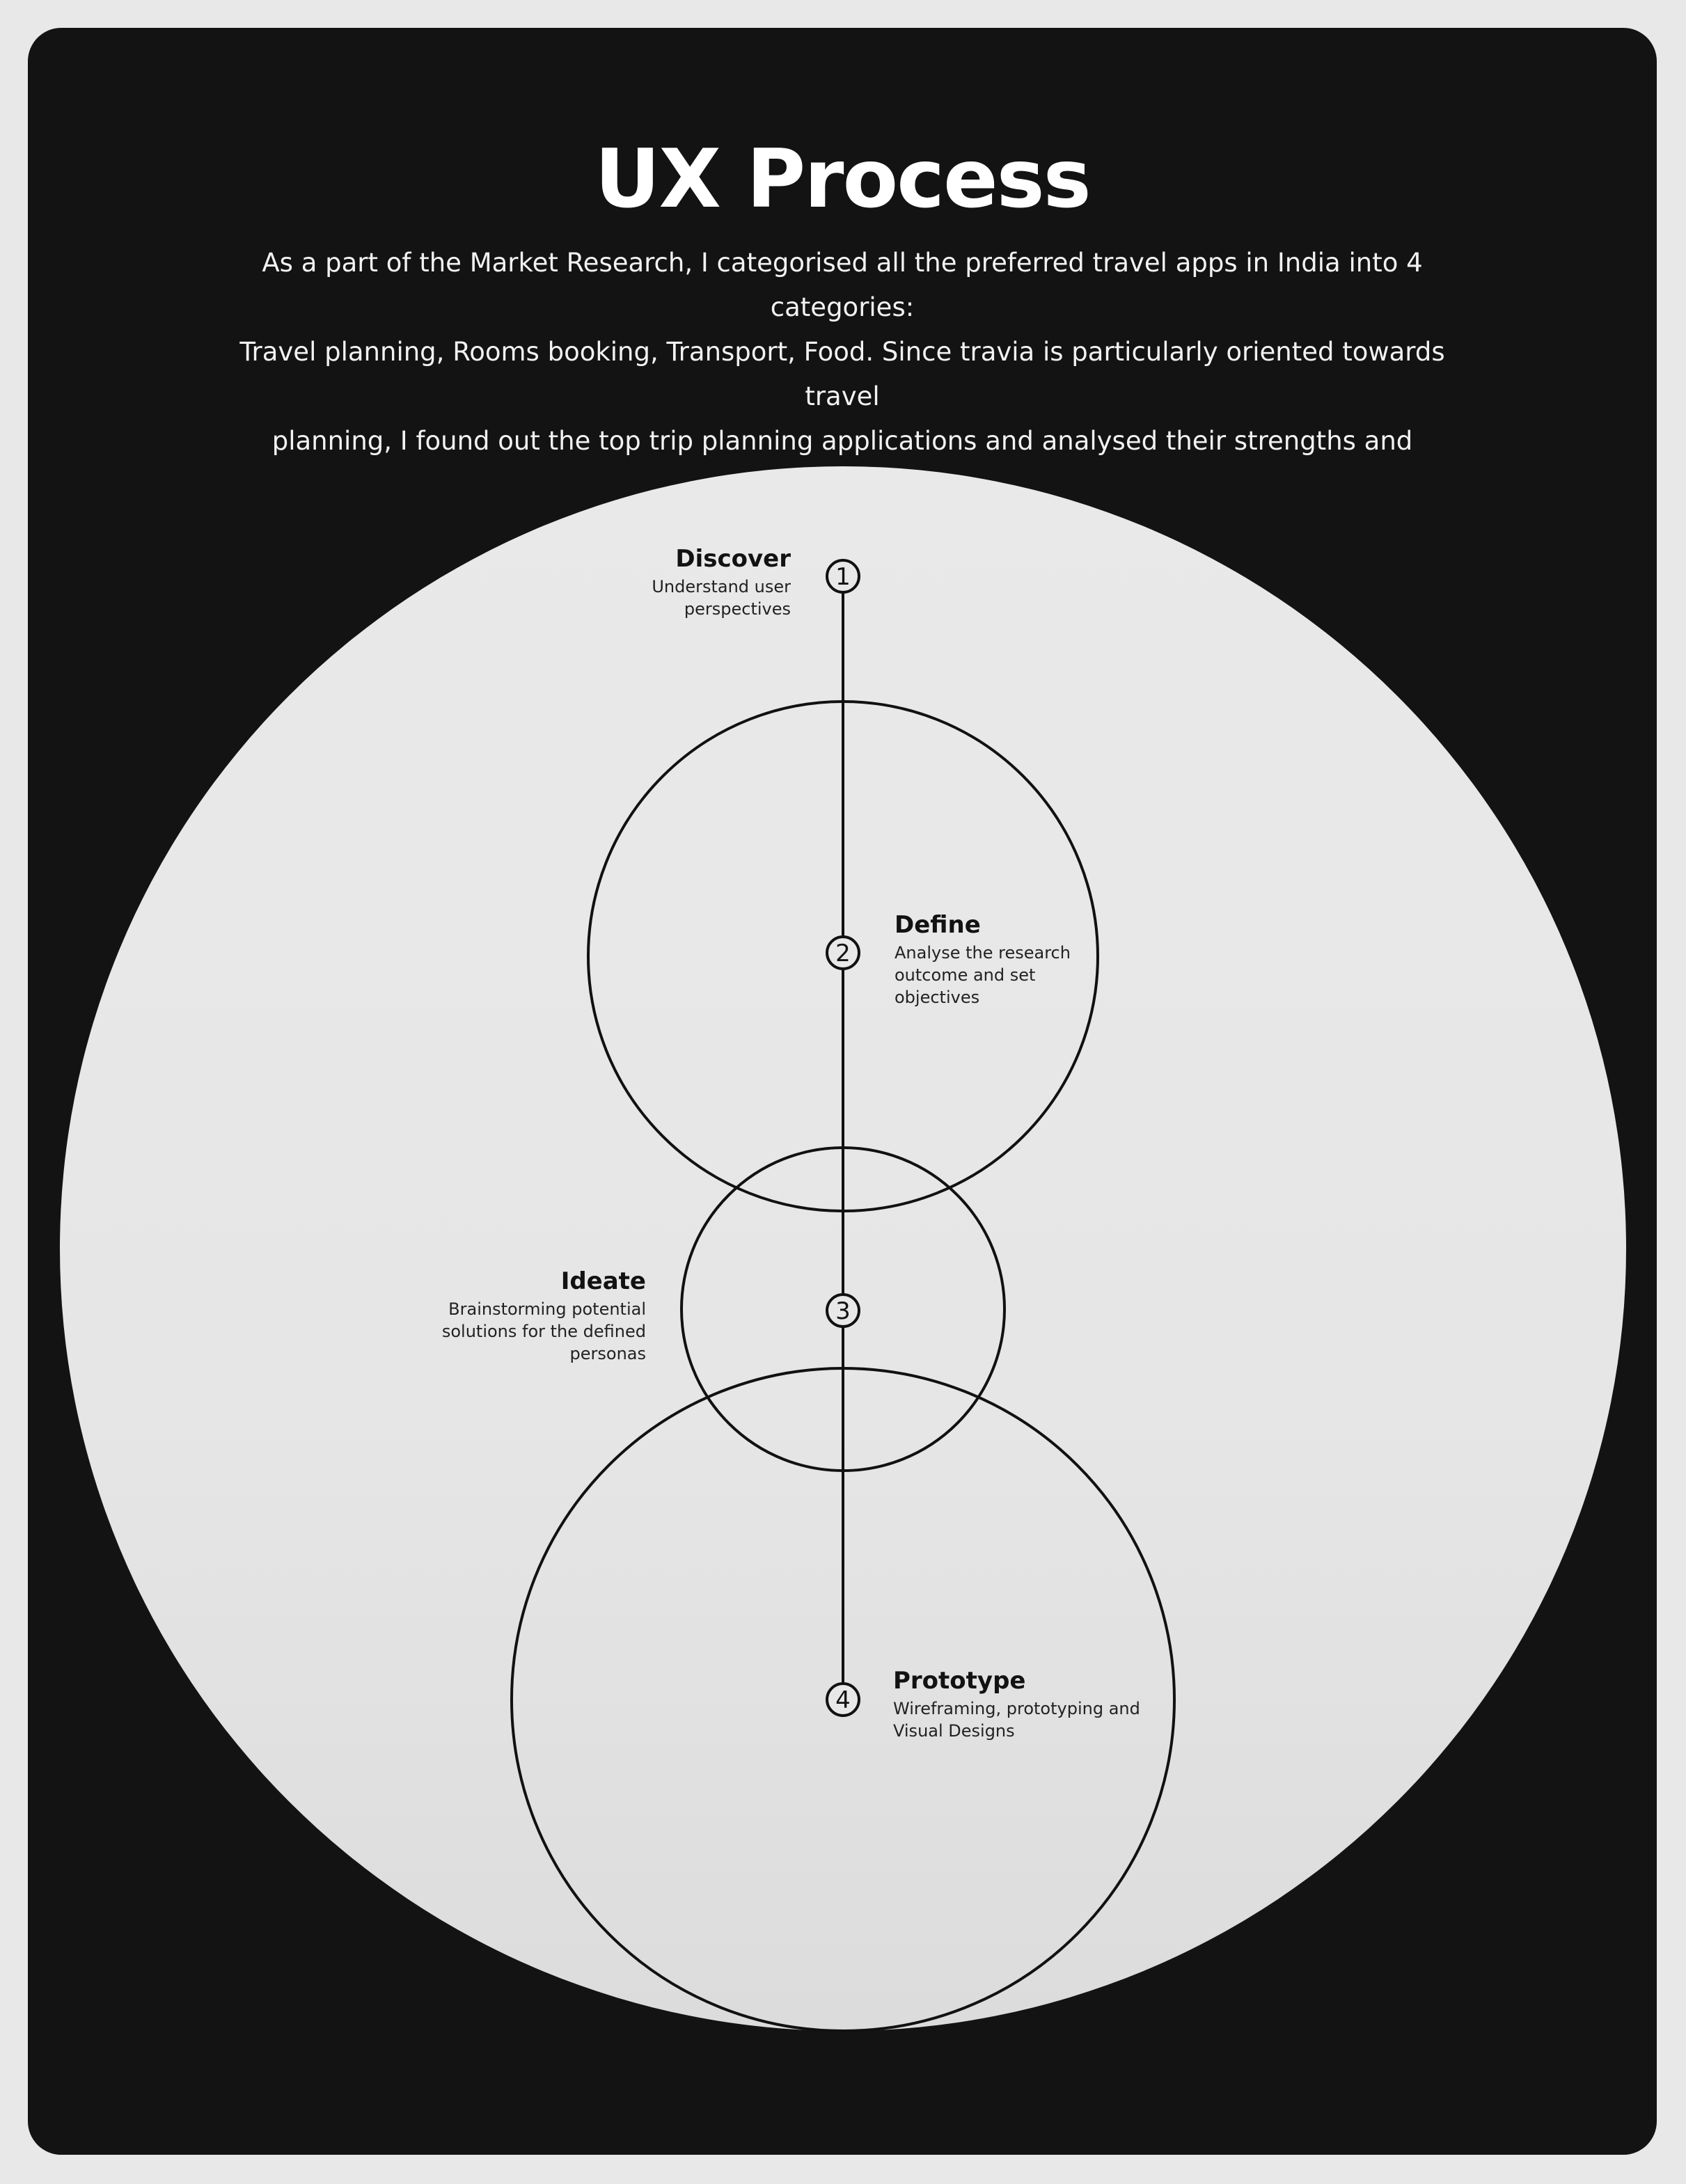 The image size is (1686, 2184). I want to click on step-1-number: 1, so click(843, 577).